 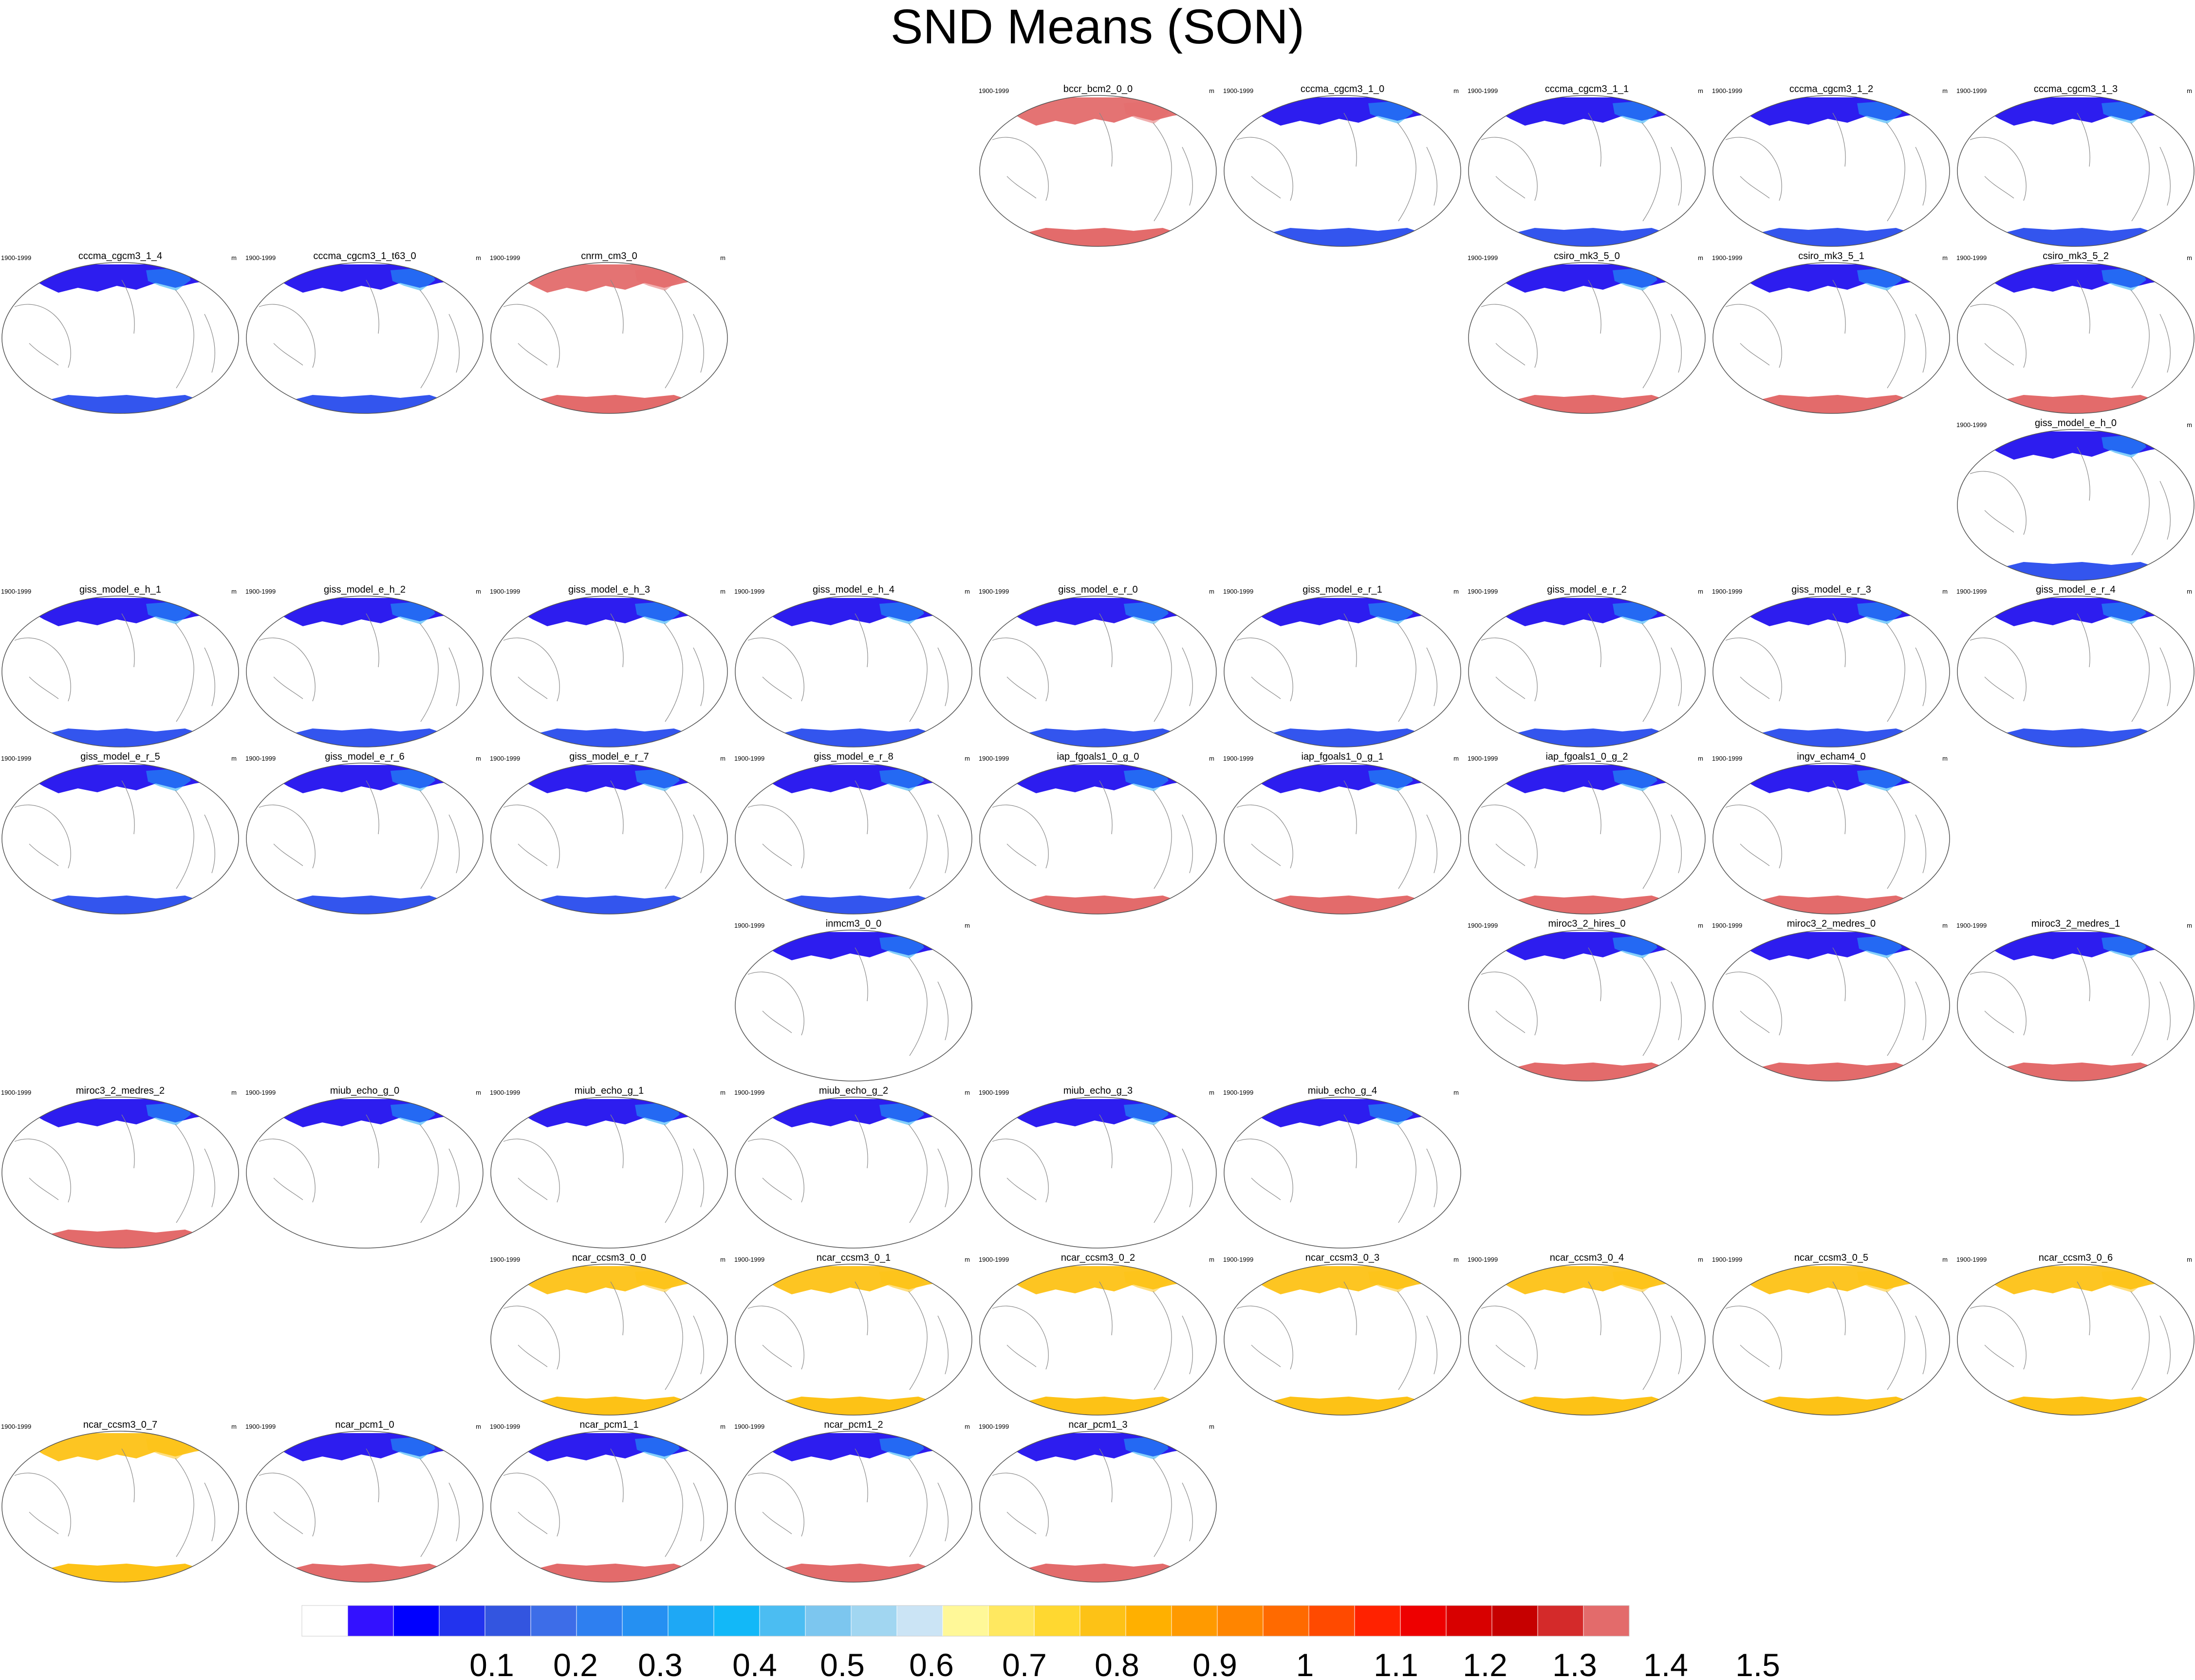 I want to click on map-panel: ncar_ccsm3_0_3 1900-1999 m, so click(x=1342, y=1334).